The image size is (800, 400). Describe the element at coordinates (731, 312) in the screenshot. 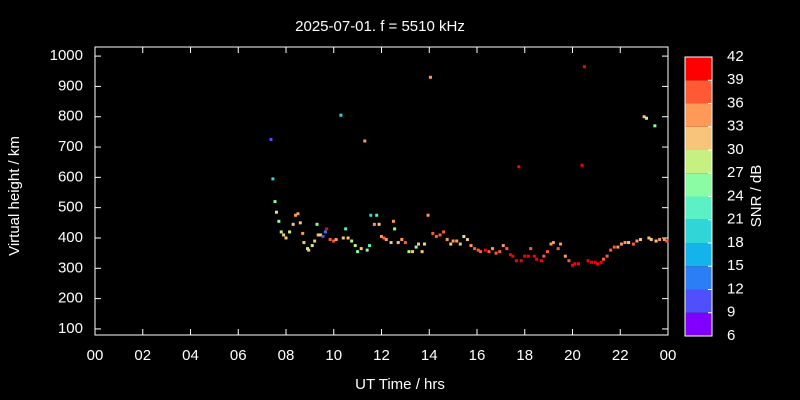

I see `colorbar-tick-label: 9` at that location.